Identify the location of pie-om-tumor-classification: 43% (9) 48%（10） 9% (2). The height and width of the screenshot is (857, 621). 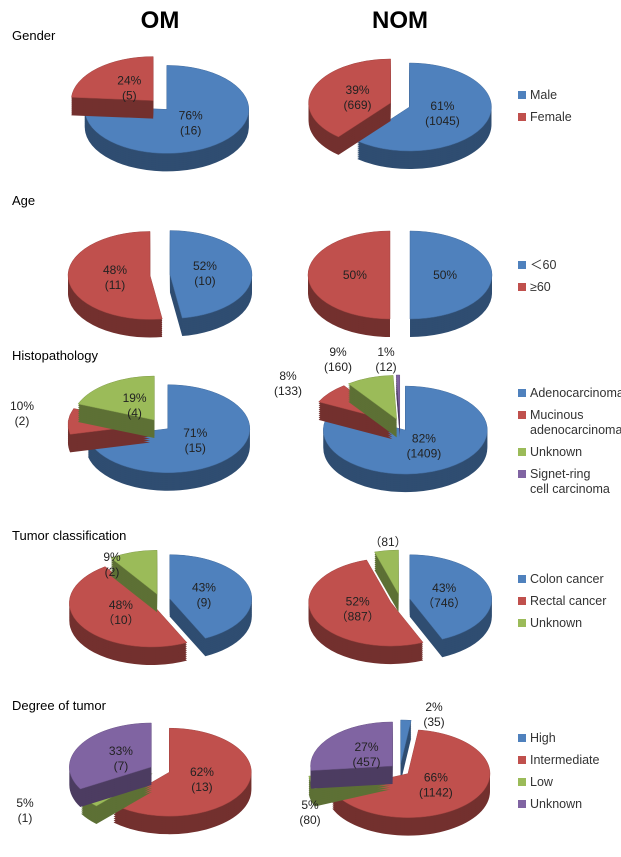
(160, 607).